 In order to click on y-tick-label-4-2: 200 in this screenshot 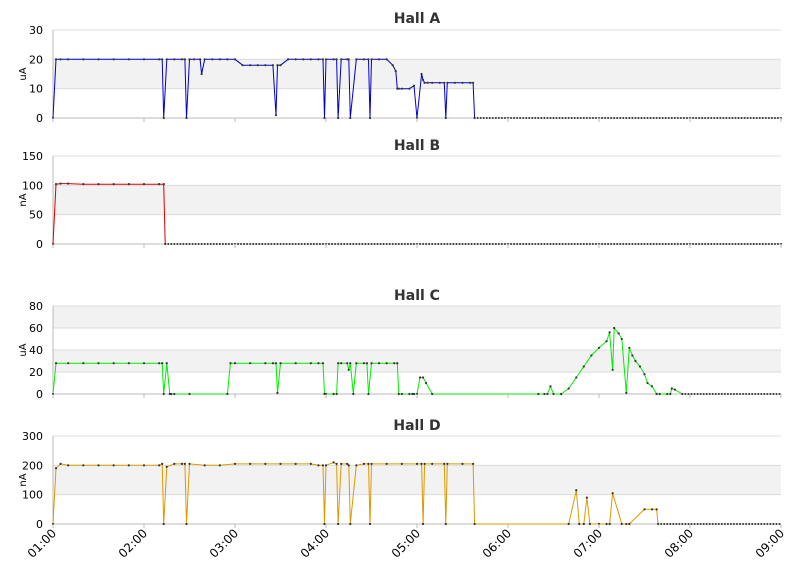, I will do `click(32, 465)`.